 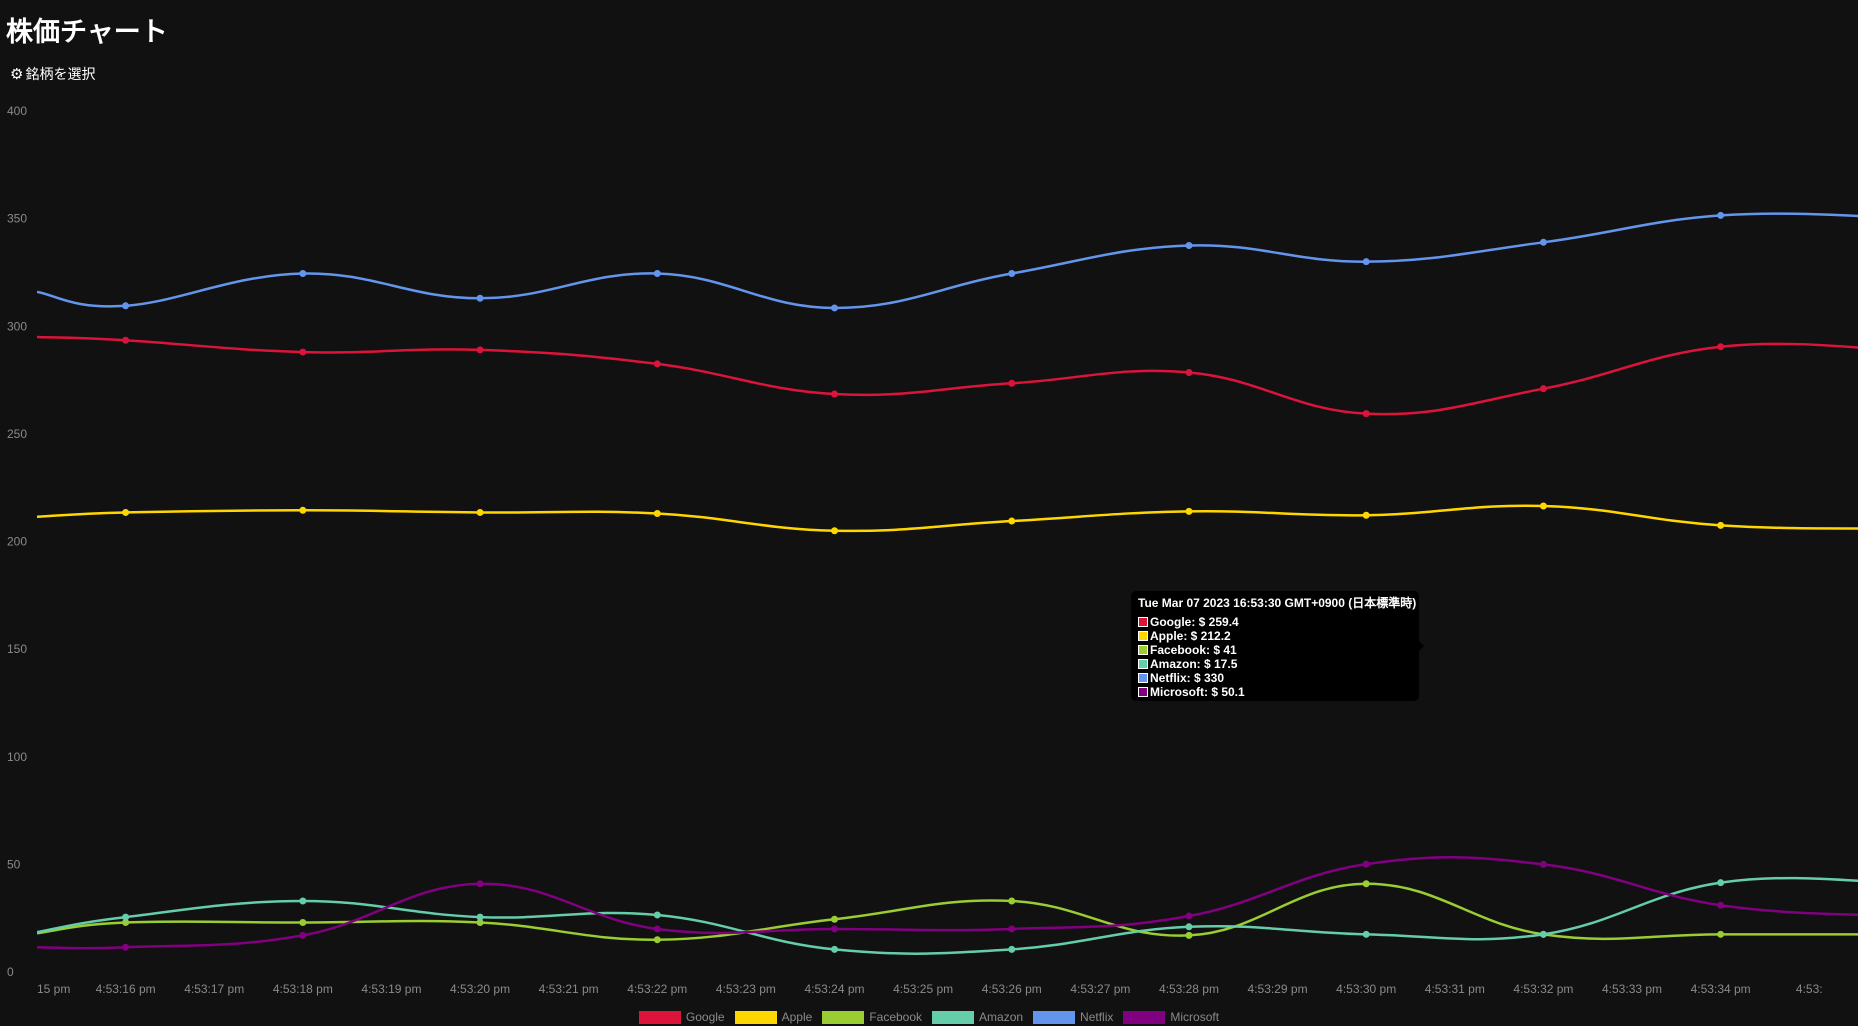 I want to click on x-tick-label: 4:53:21 pm, so click(x=569, y=989).